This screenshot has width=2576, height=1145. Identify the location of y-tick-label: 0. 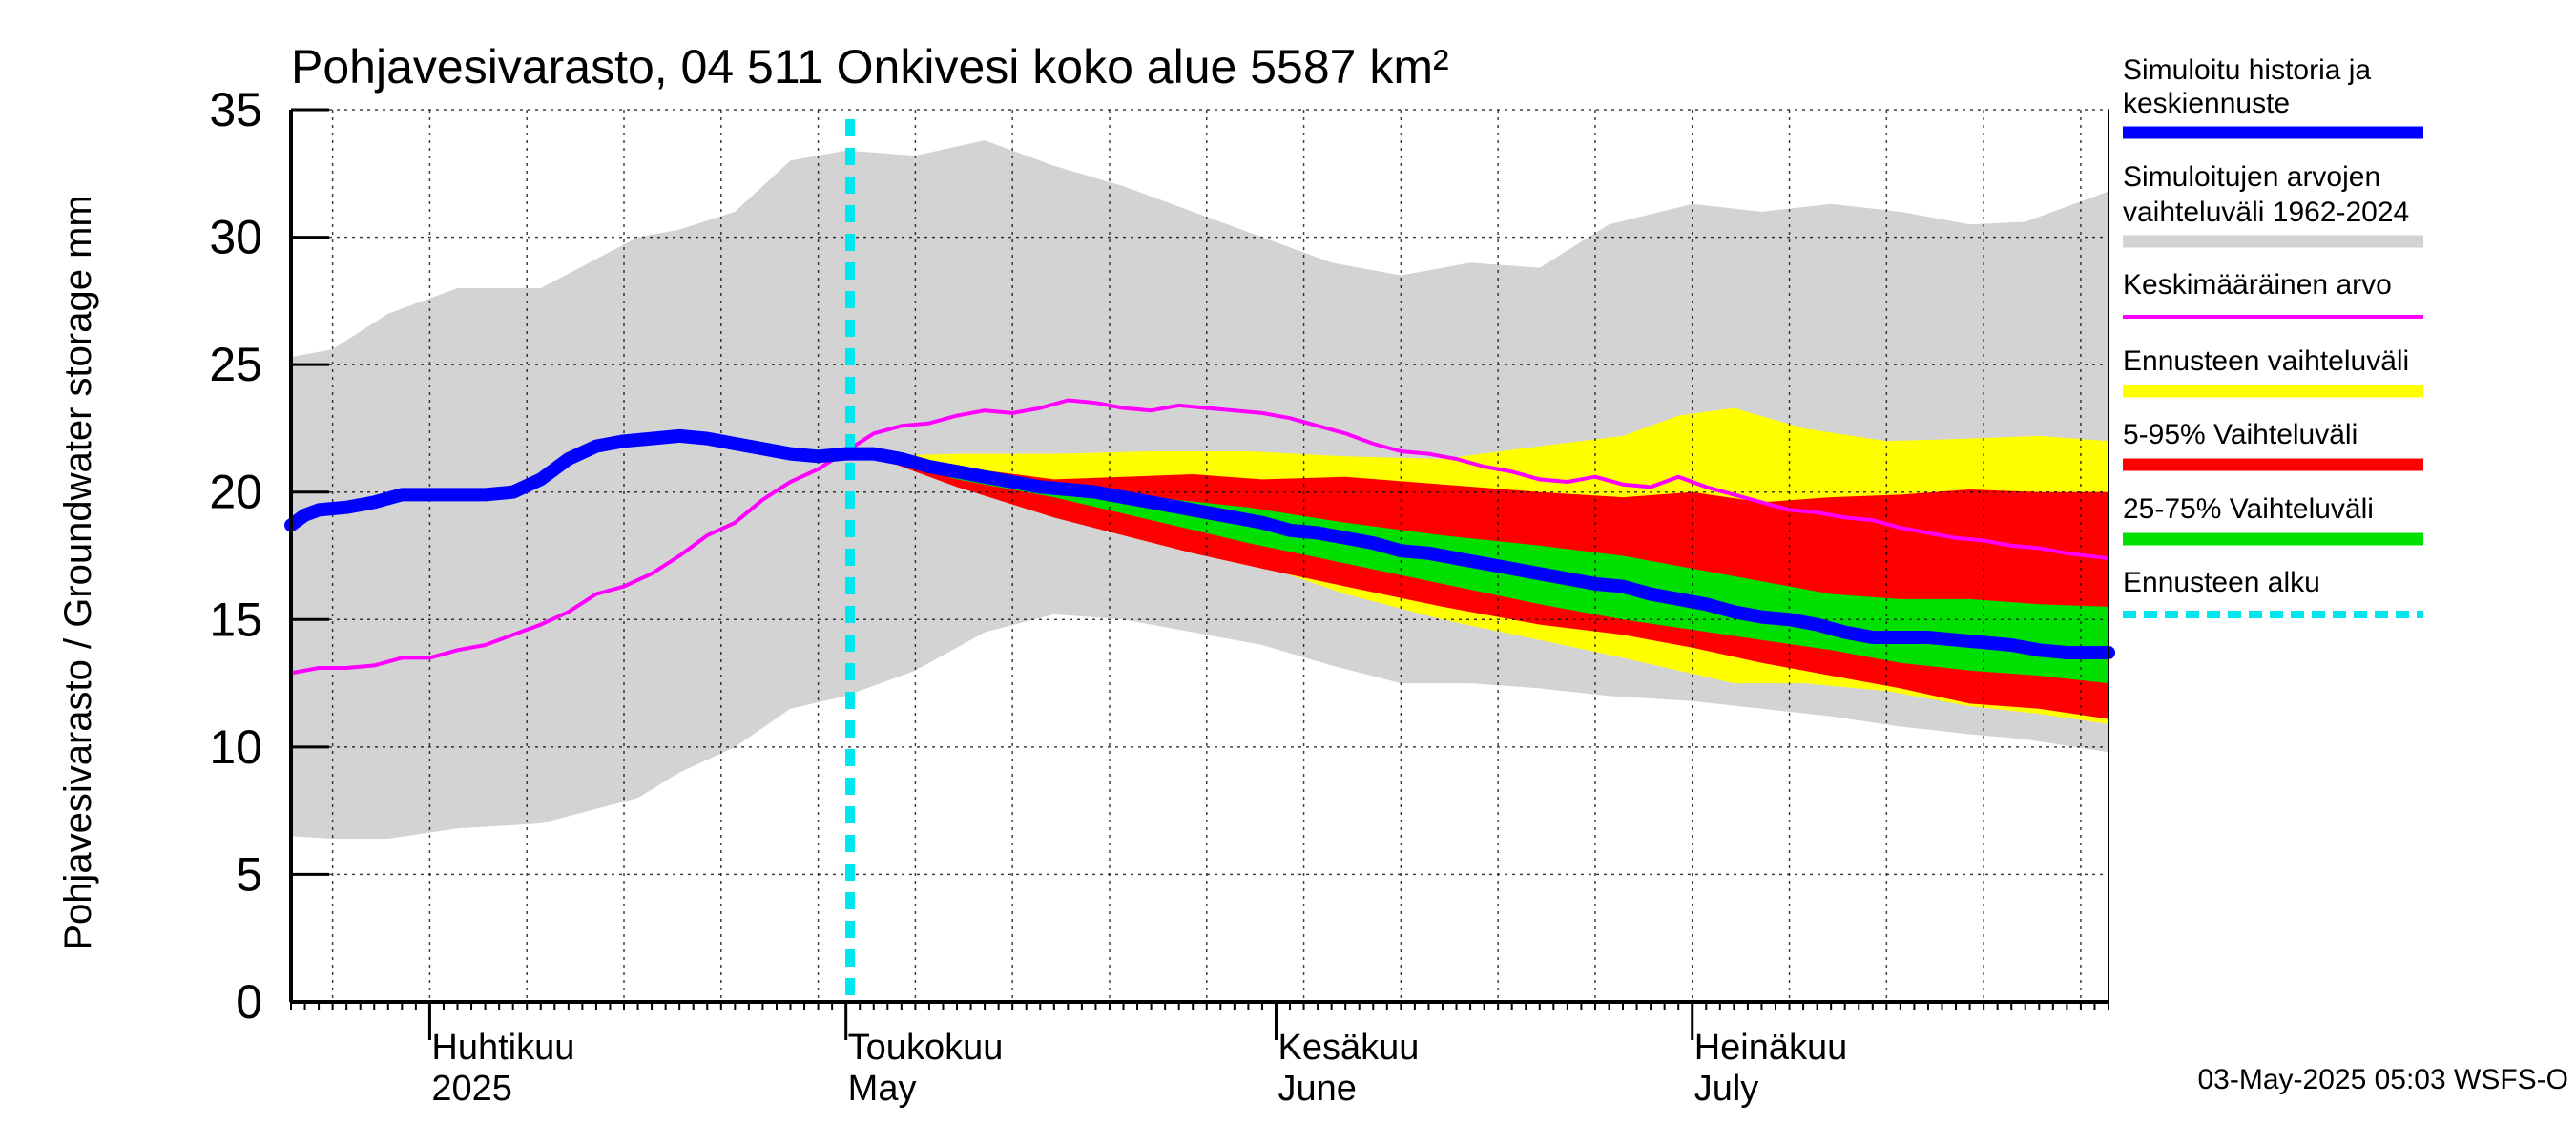
(249, 1002).